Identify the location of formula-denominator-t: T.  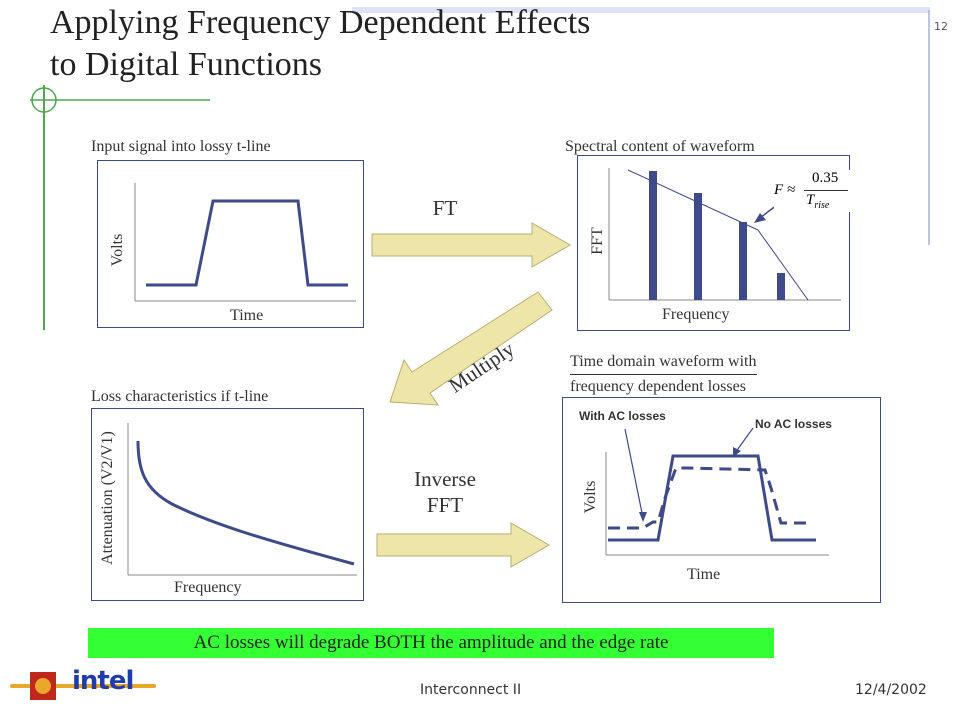
(810, 200).